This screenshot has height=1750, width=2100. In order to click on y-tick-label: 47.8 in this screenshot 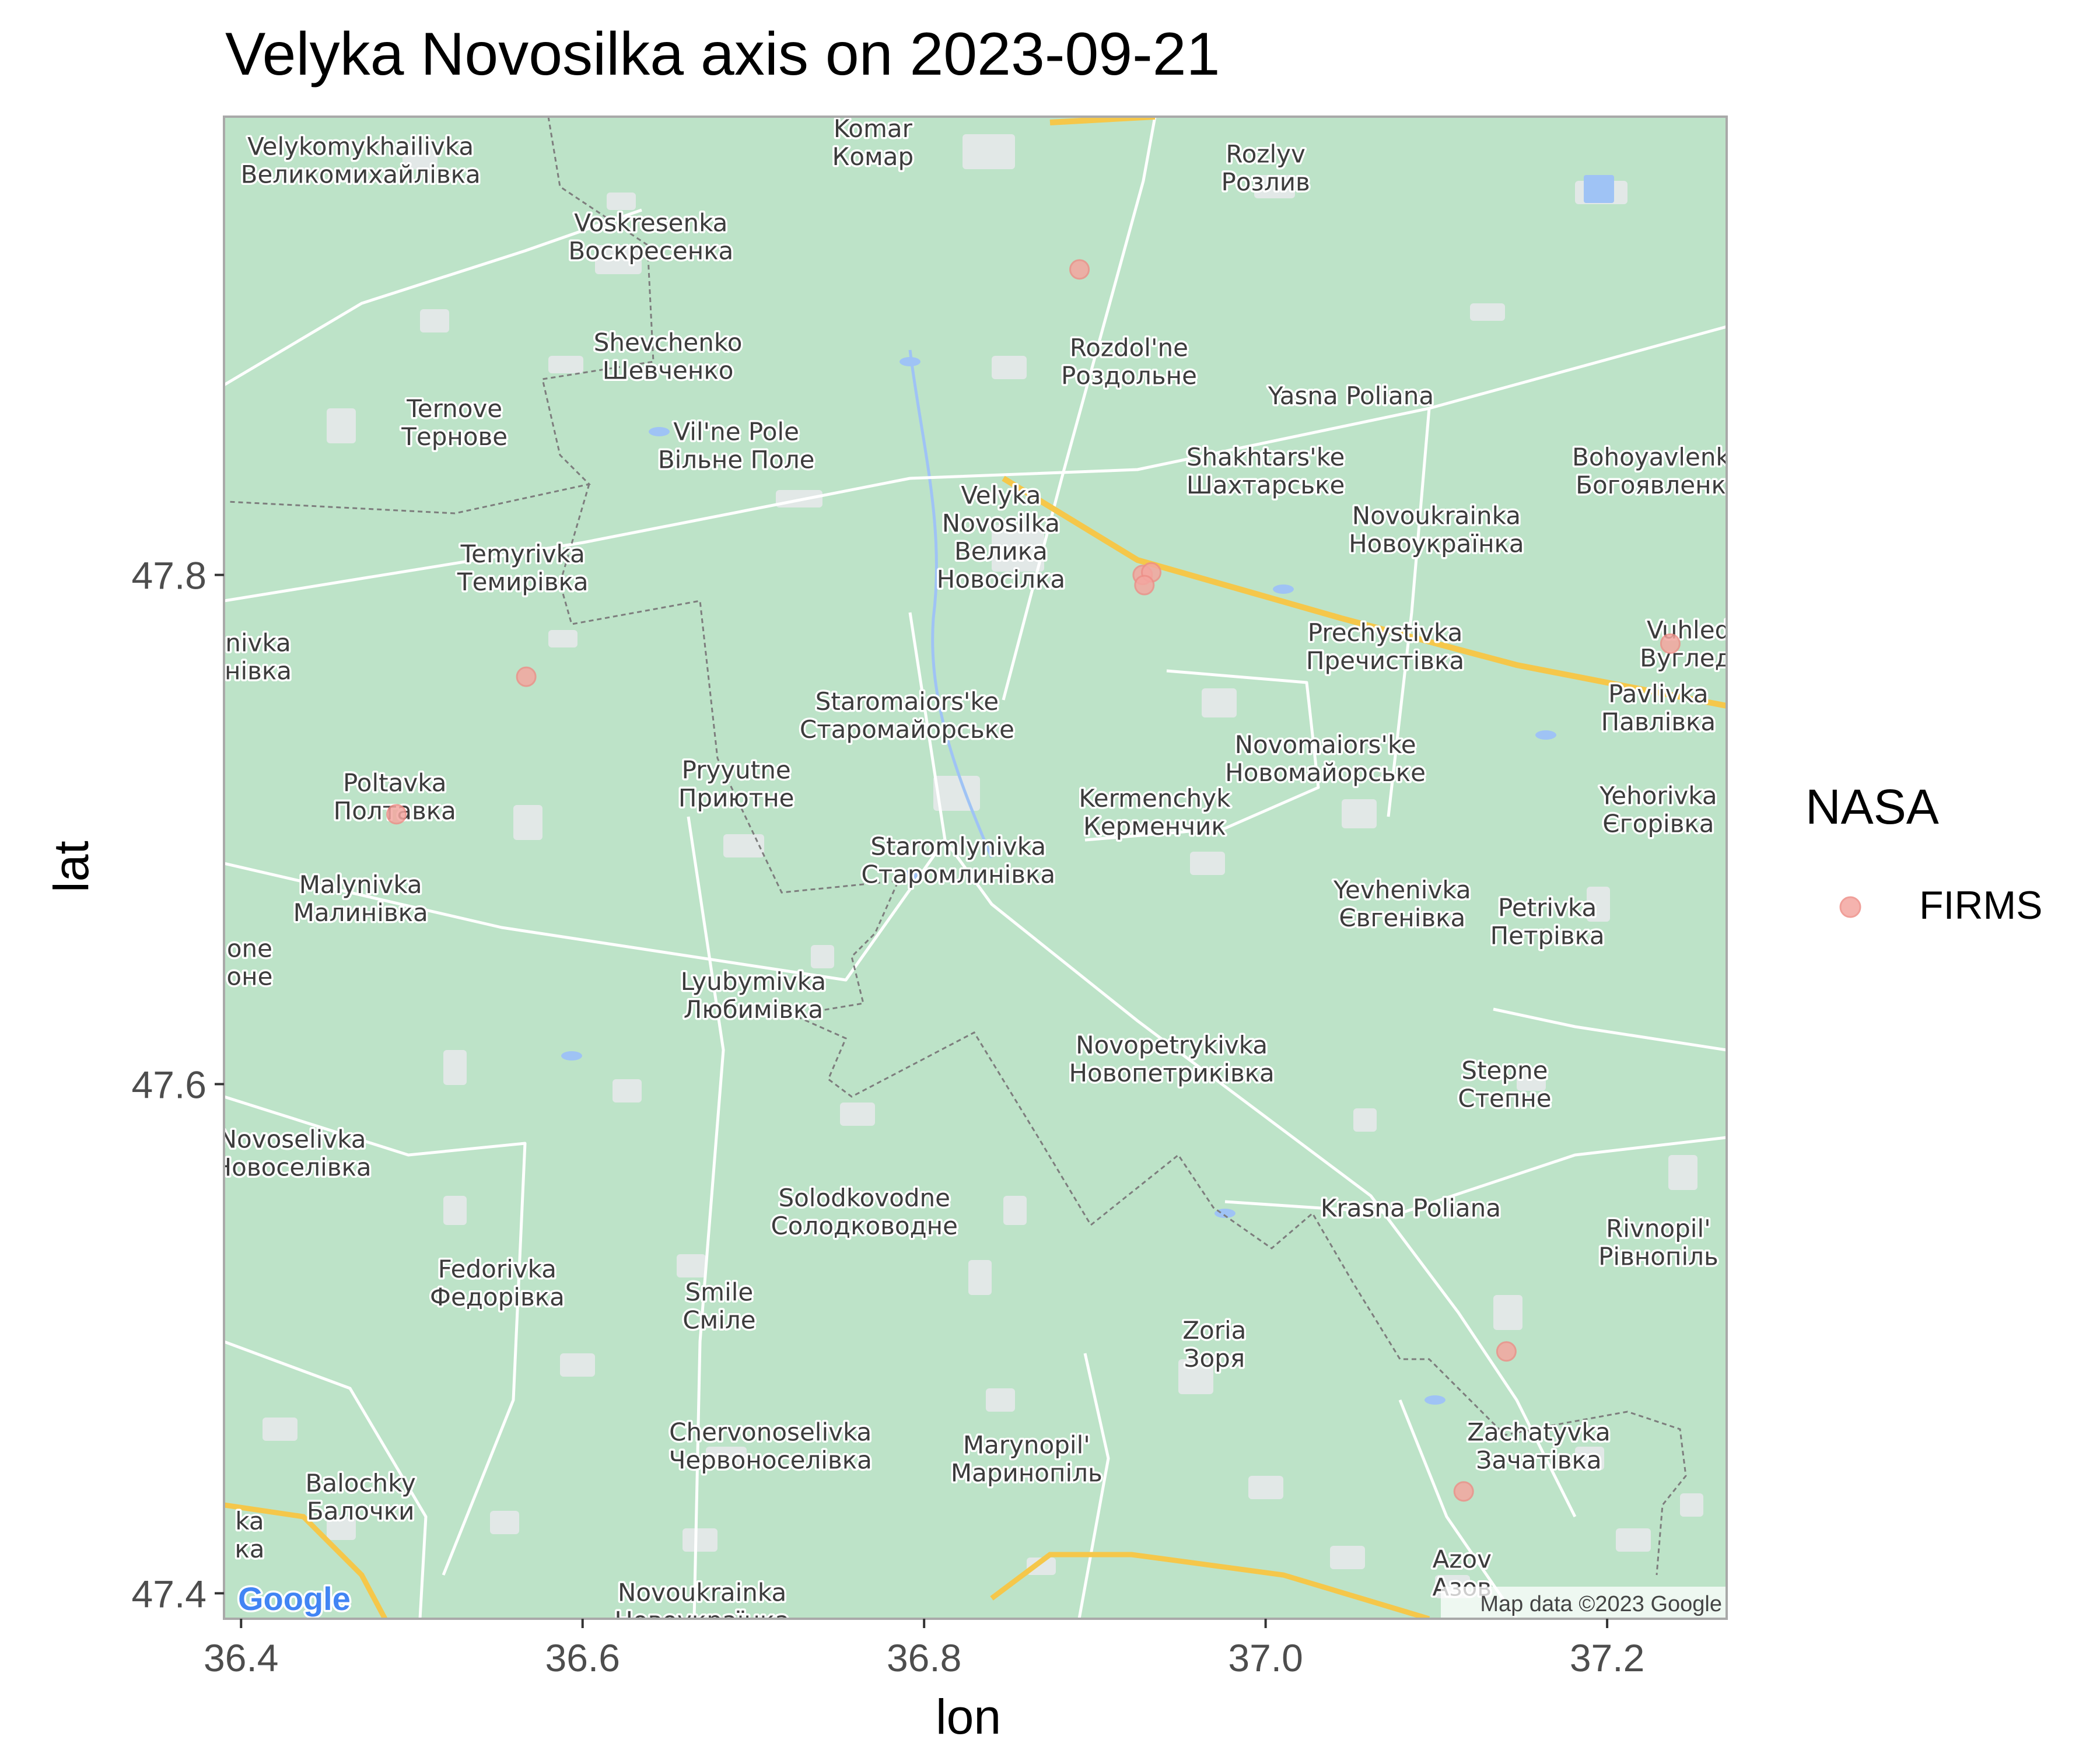, I will do `click(169, 575)`.